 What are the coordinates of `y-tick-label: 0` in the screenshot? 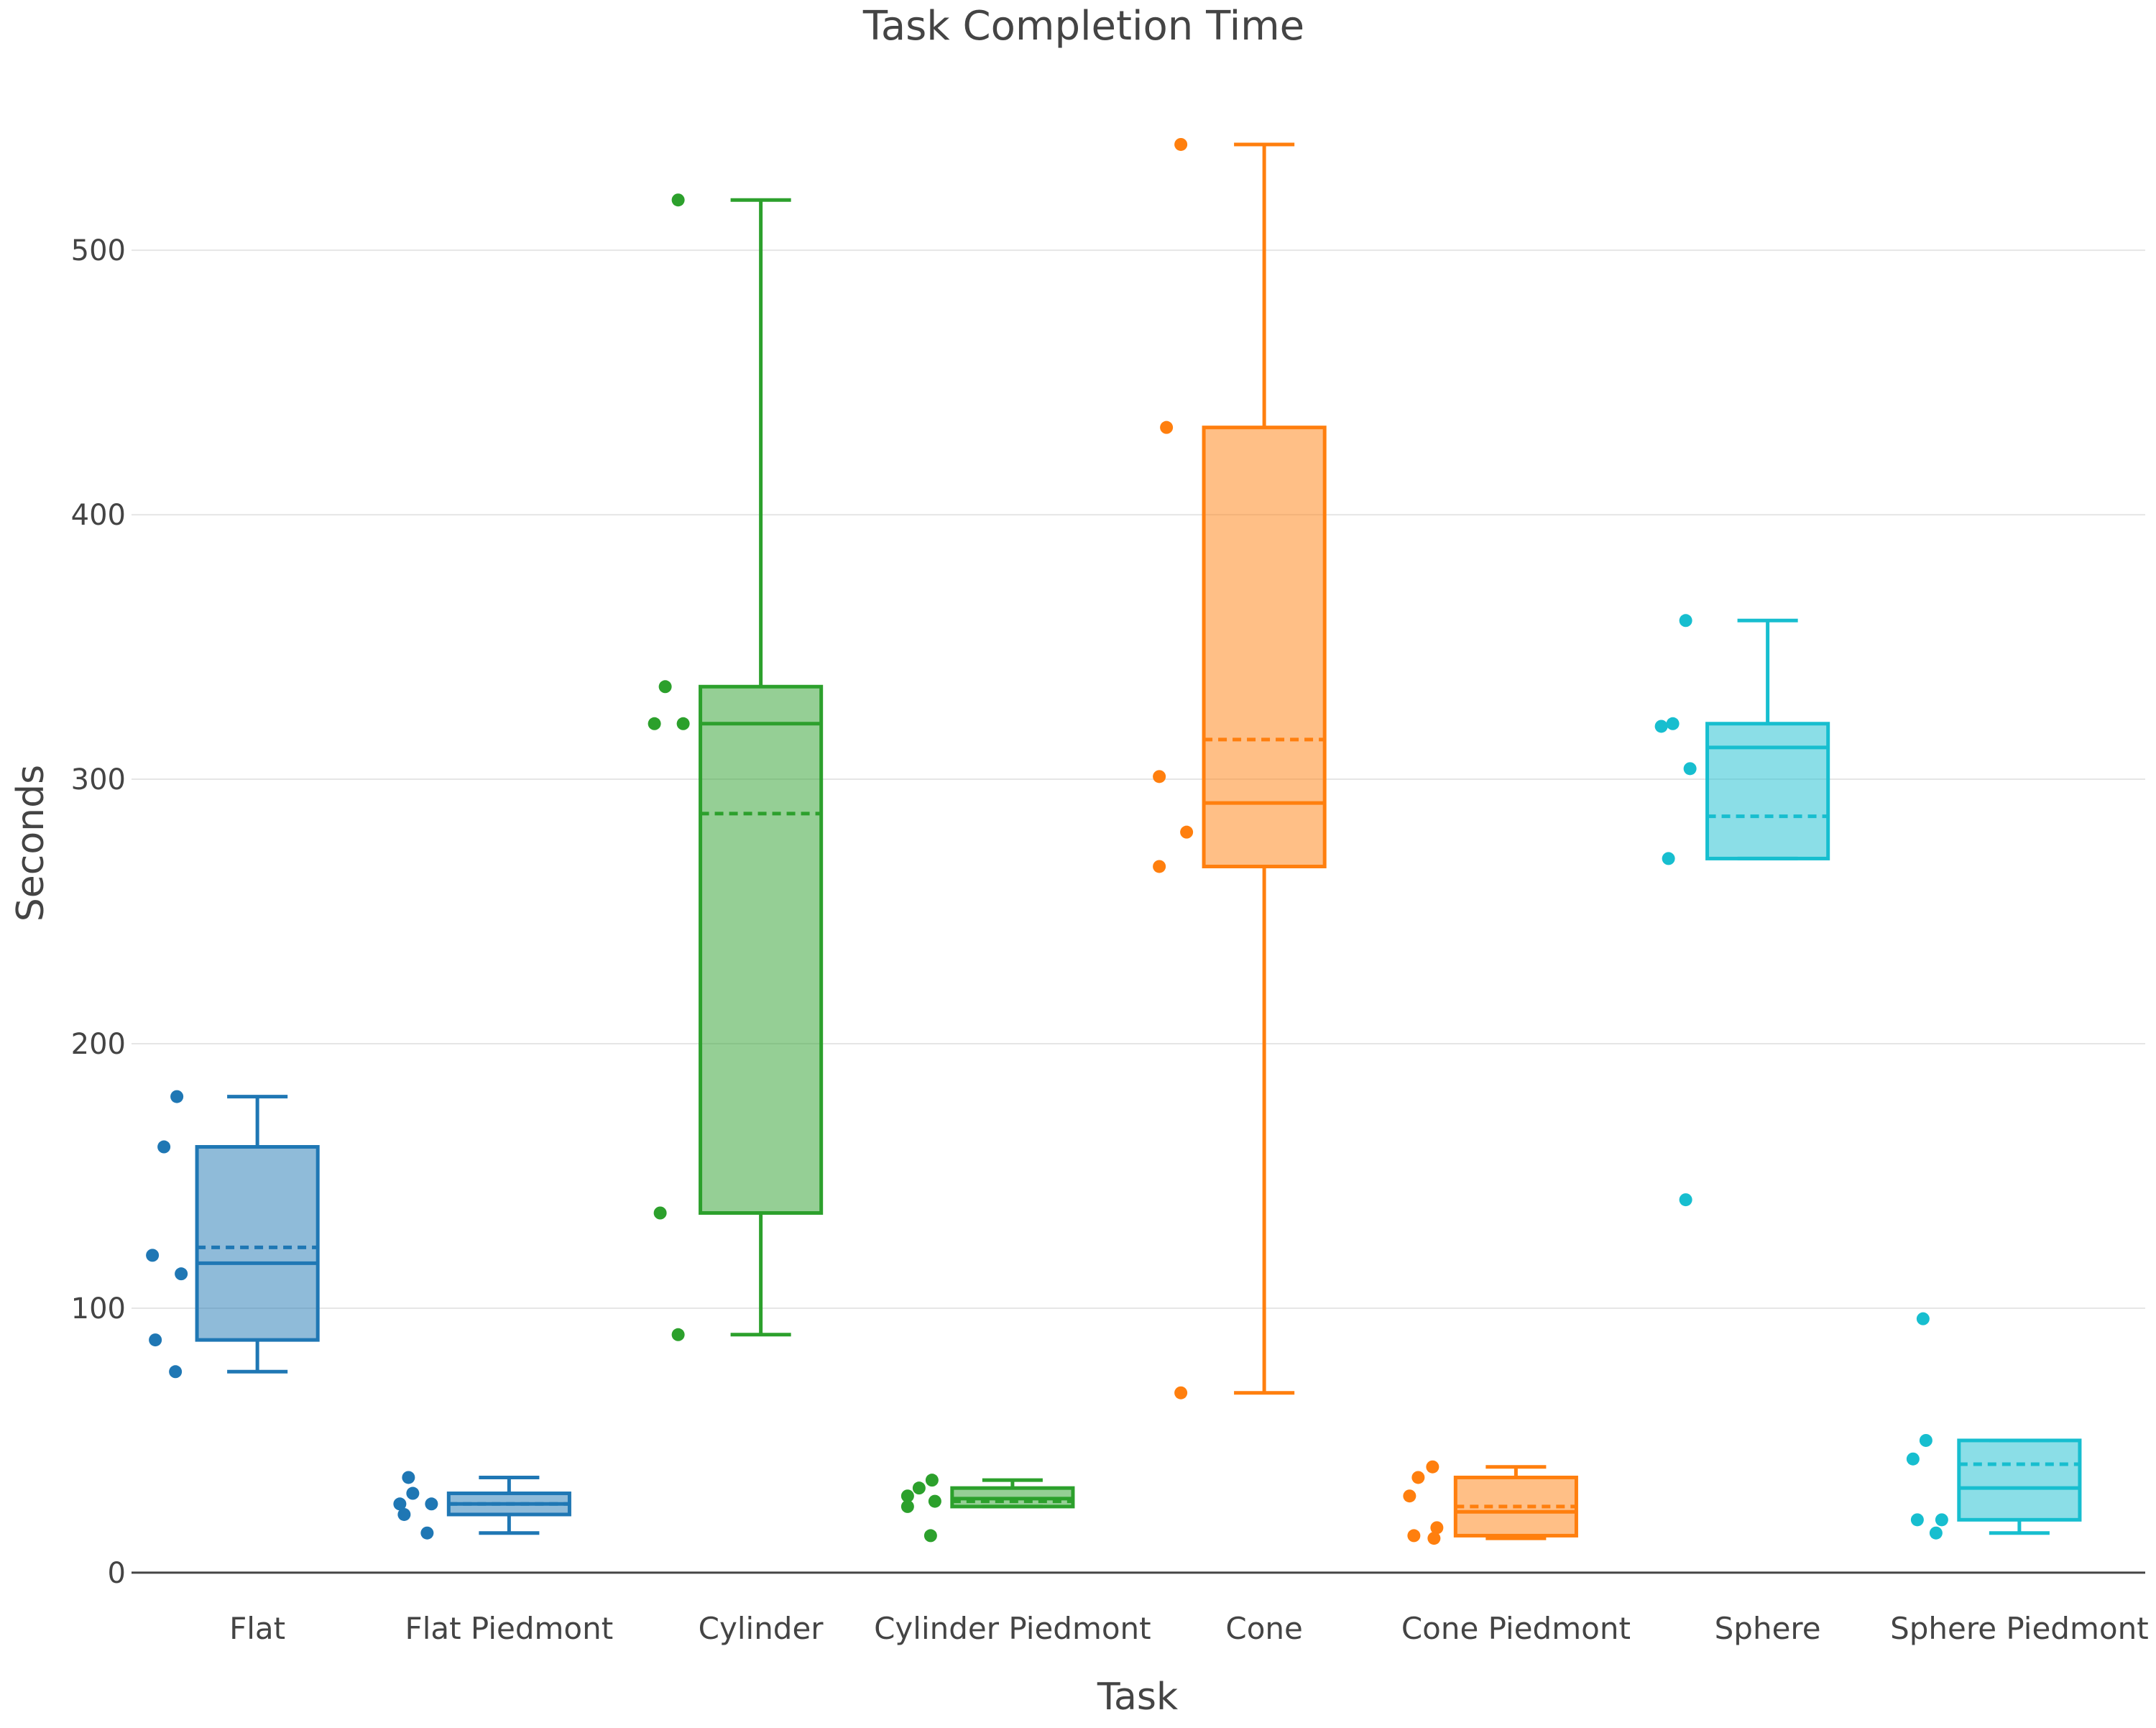 It's located at (117, 1573).